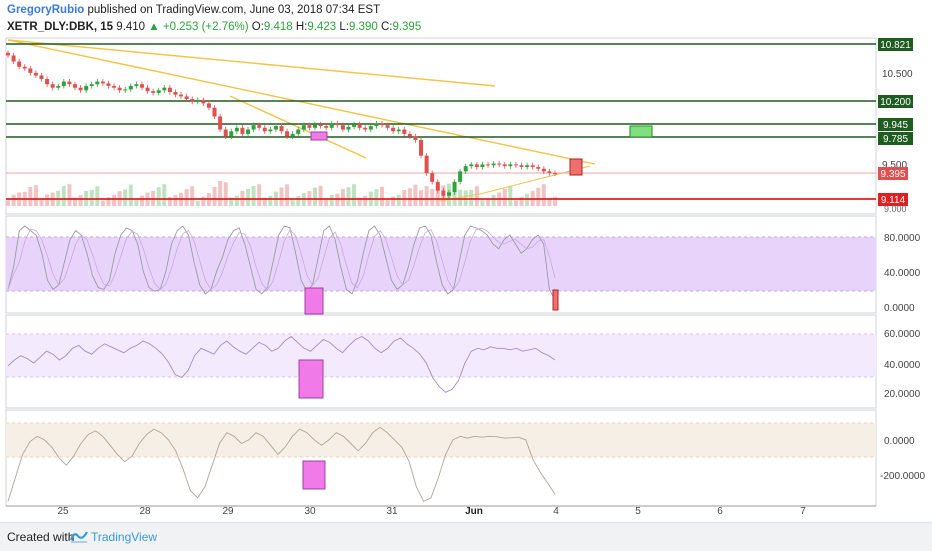 The height and width of the screenshot is (551, 932). What do you see at coordinates (638, 511) in the screenshot?
I see `x-tick-5: 5` at bounding box center [638, 511].